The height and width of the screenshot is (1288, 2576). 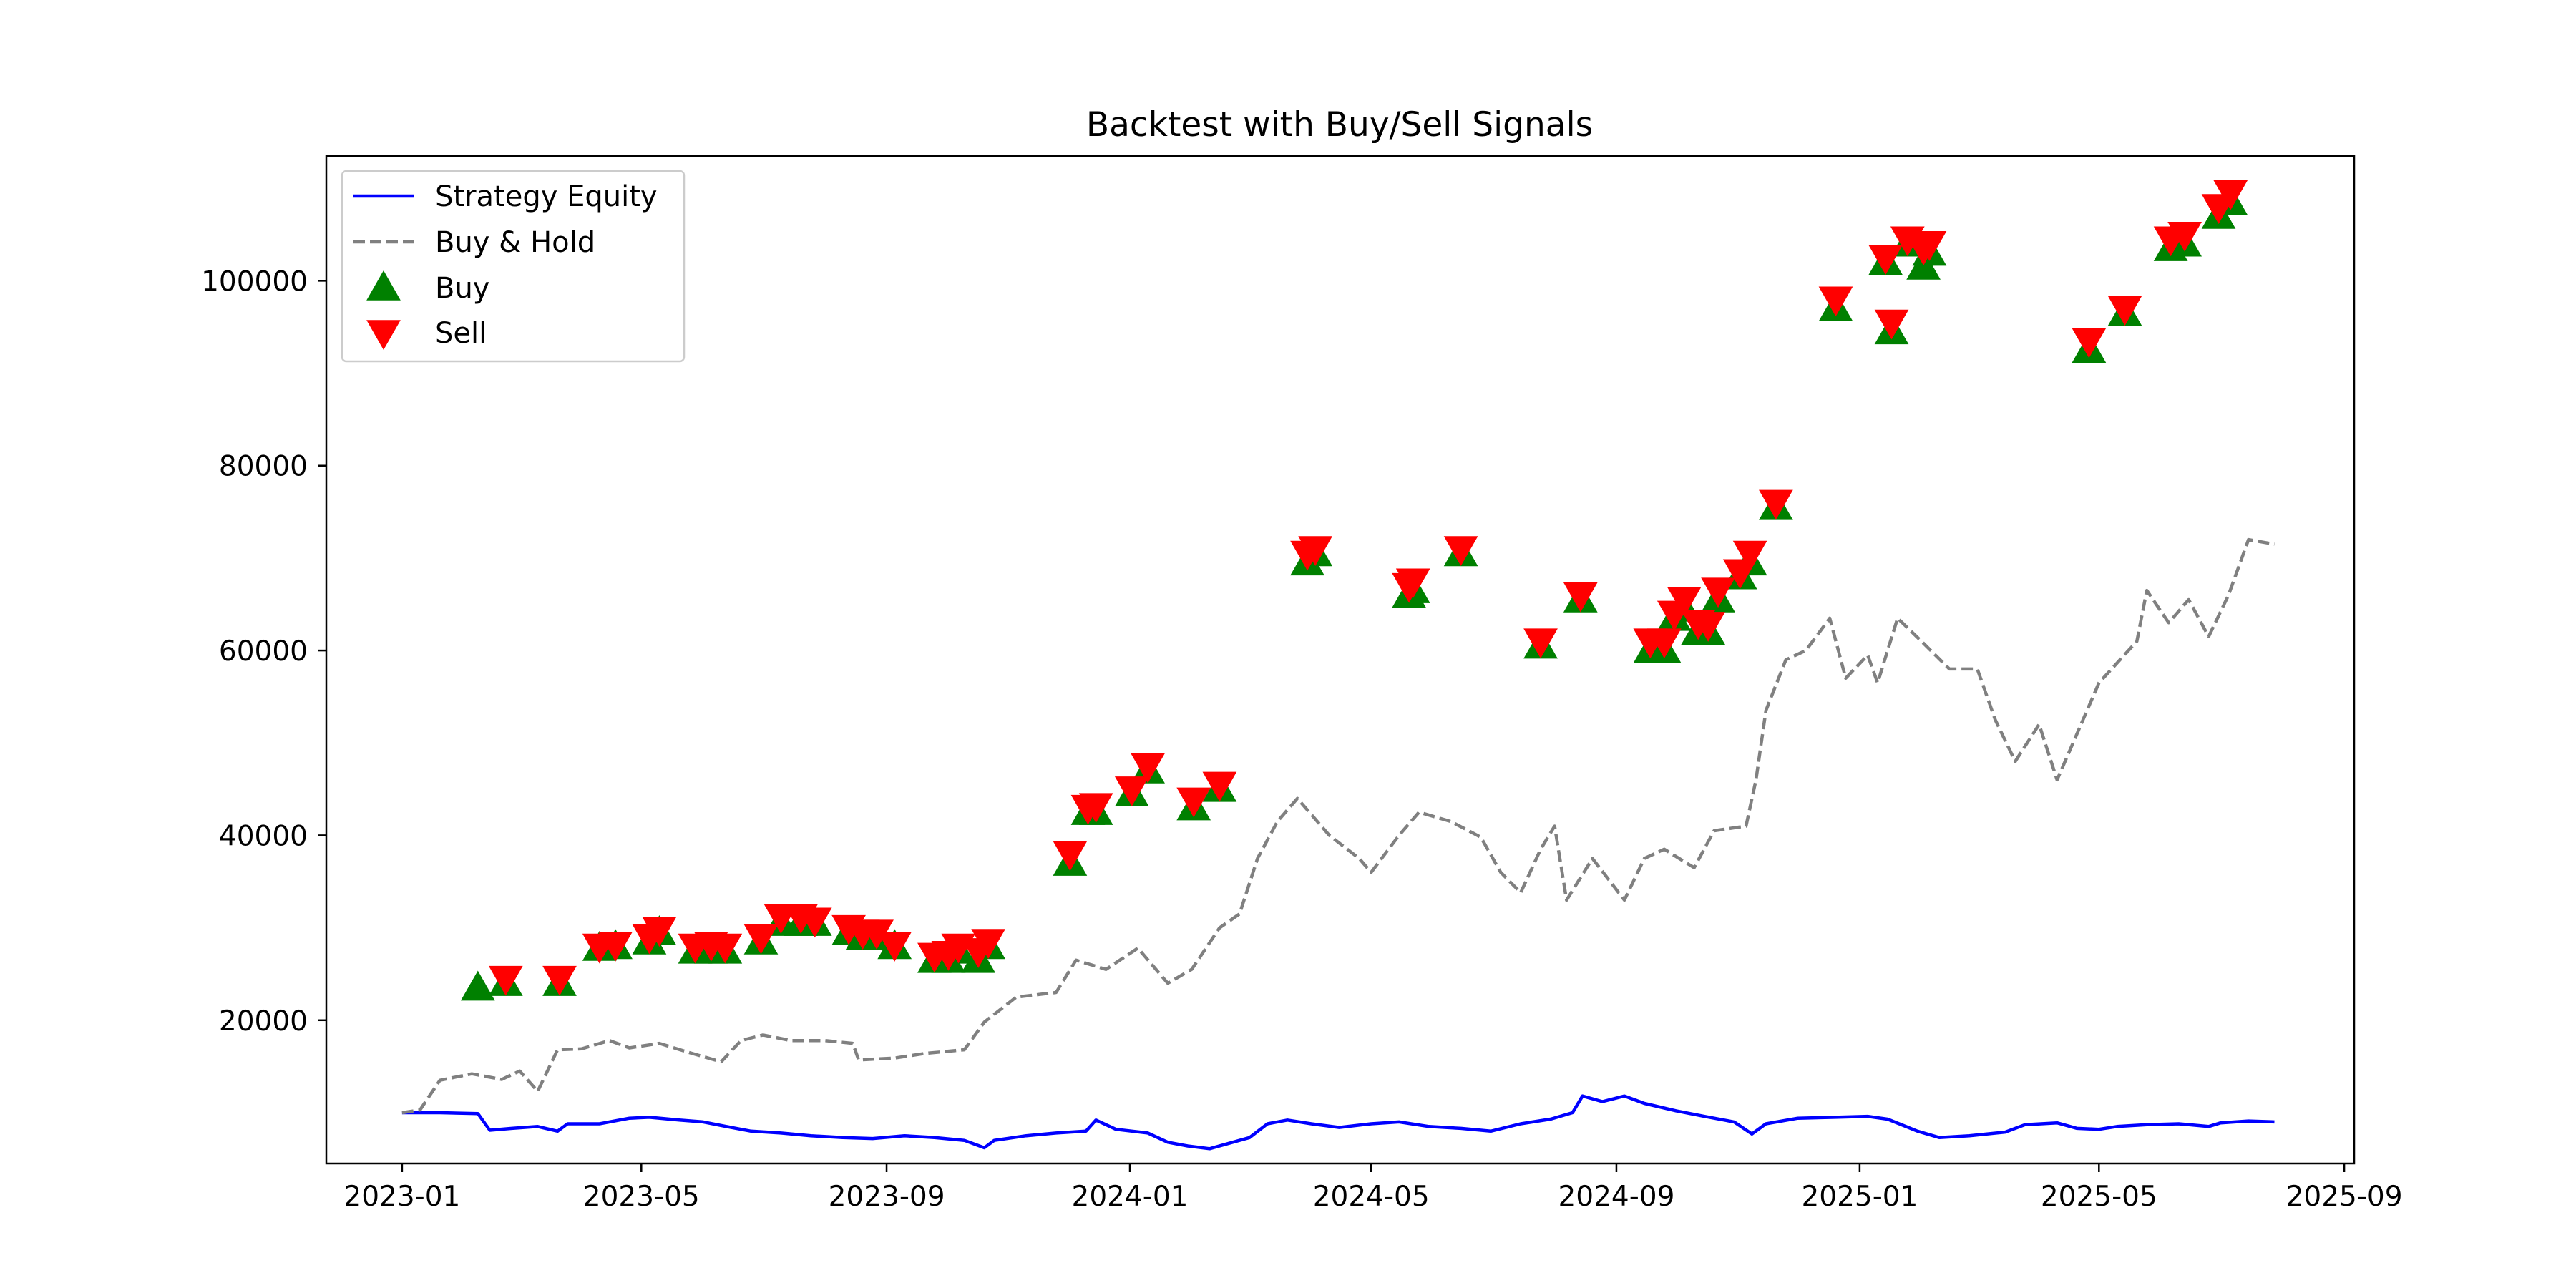 What do you see at coordinates (401, 1197) in the screenshot?
I see `x-tick-label: 2023-01` at bounding box center [401, 1197].